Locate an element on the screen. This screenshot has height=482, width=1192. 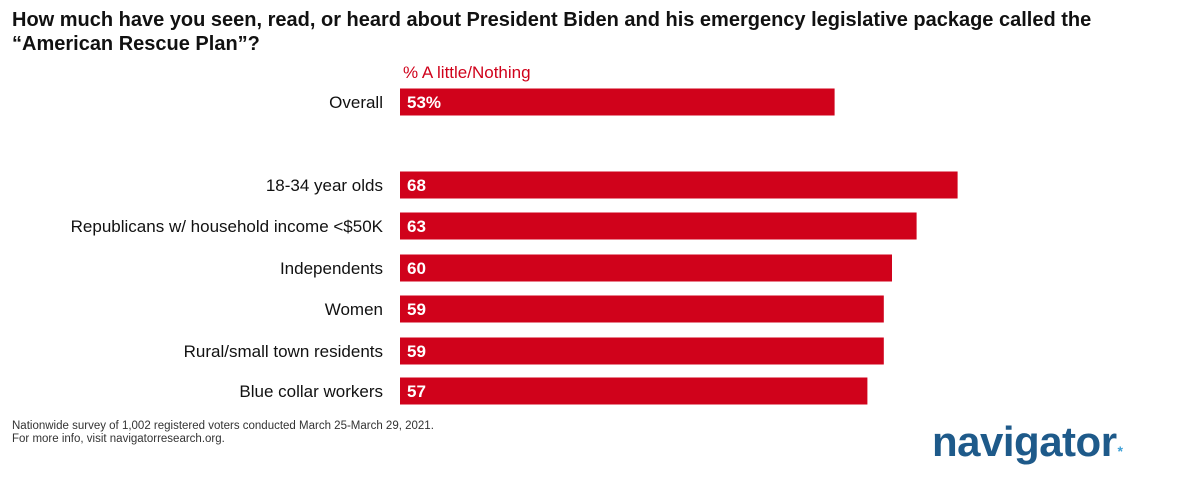
navigator-logo: navigator* is located at coordinates (1027, 442).